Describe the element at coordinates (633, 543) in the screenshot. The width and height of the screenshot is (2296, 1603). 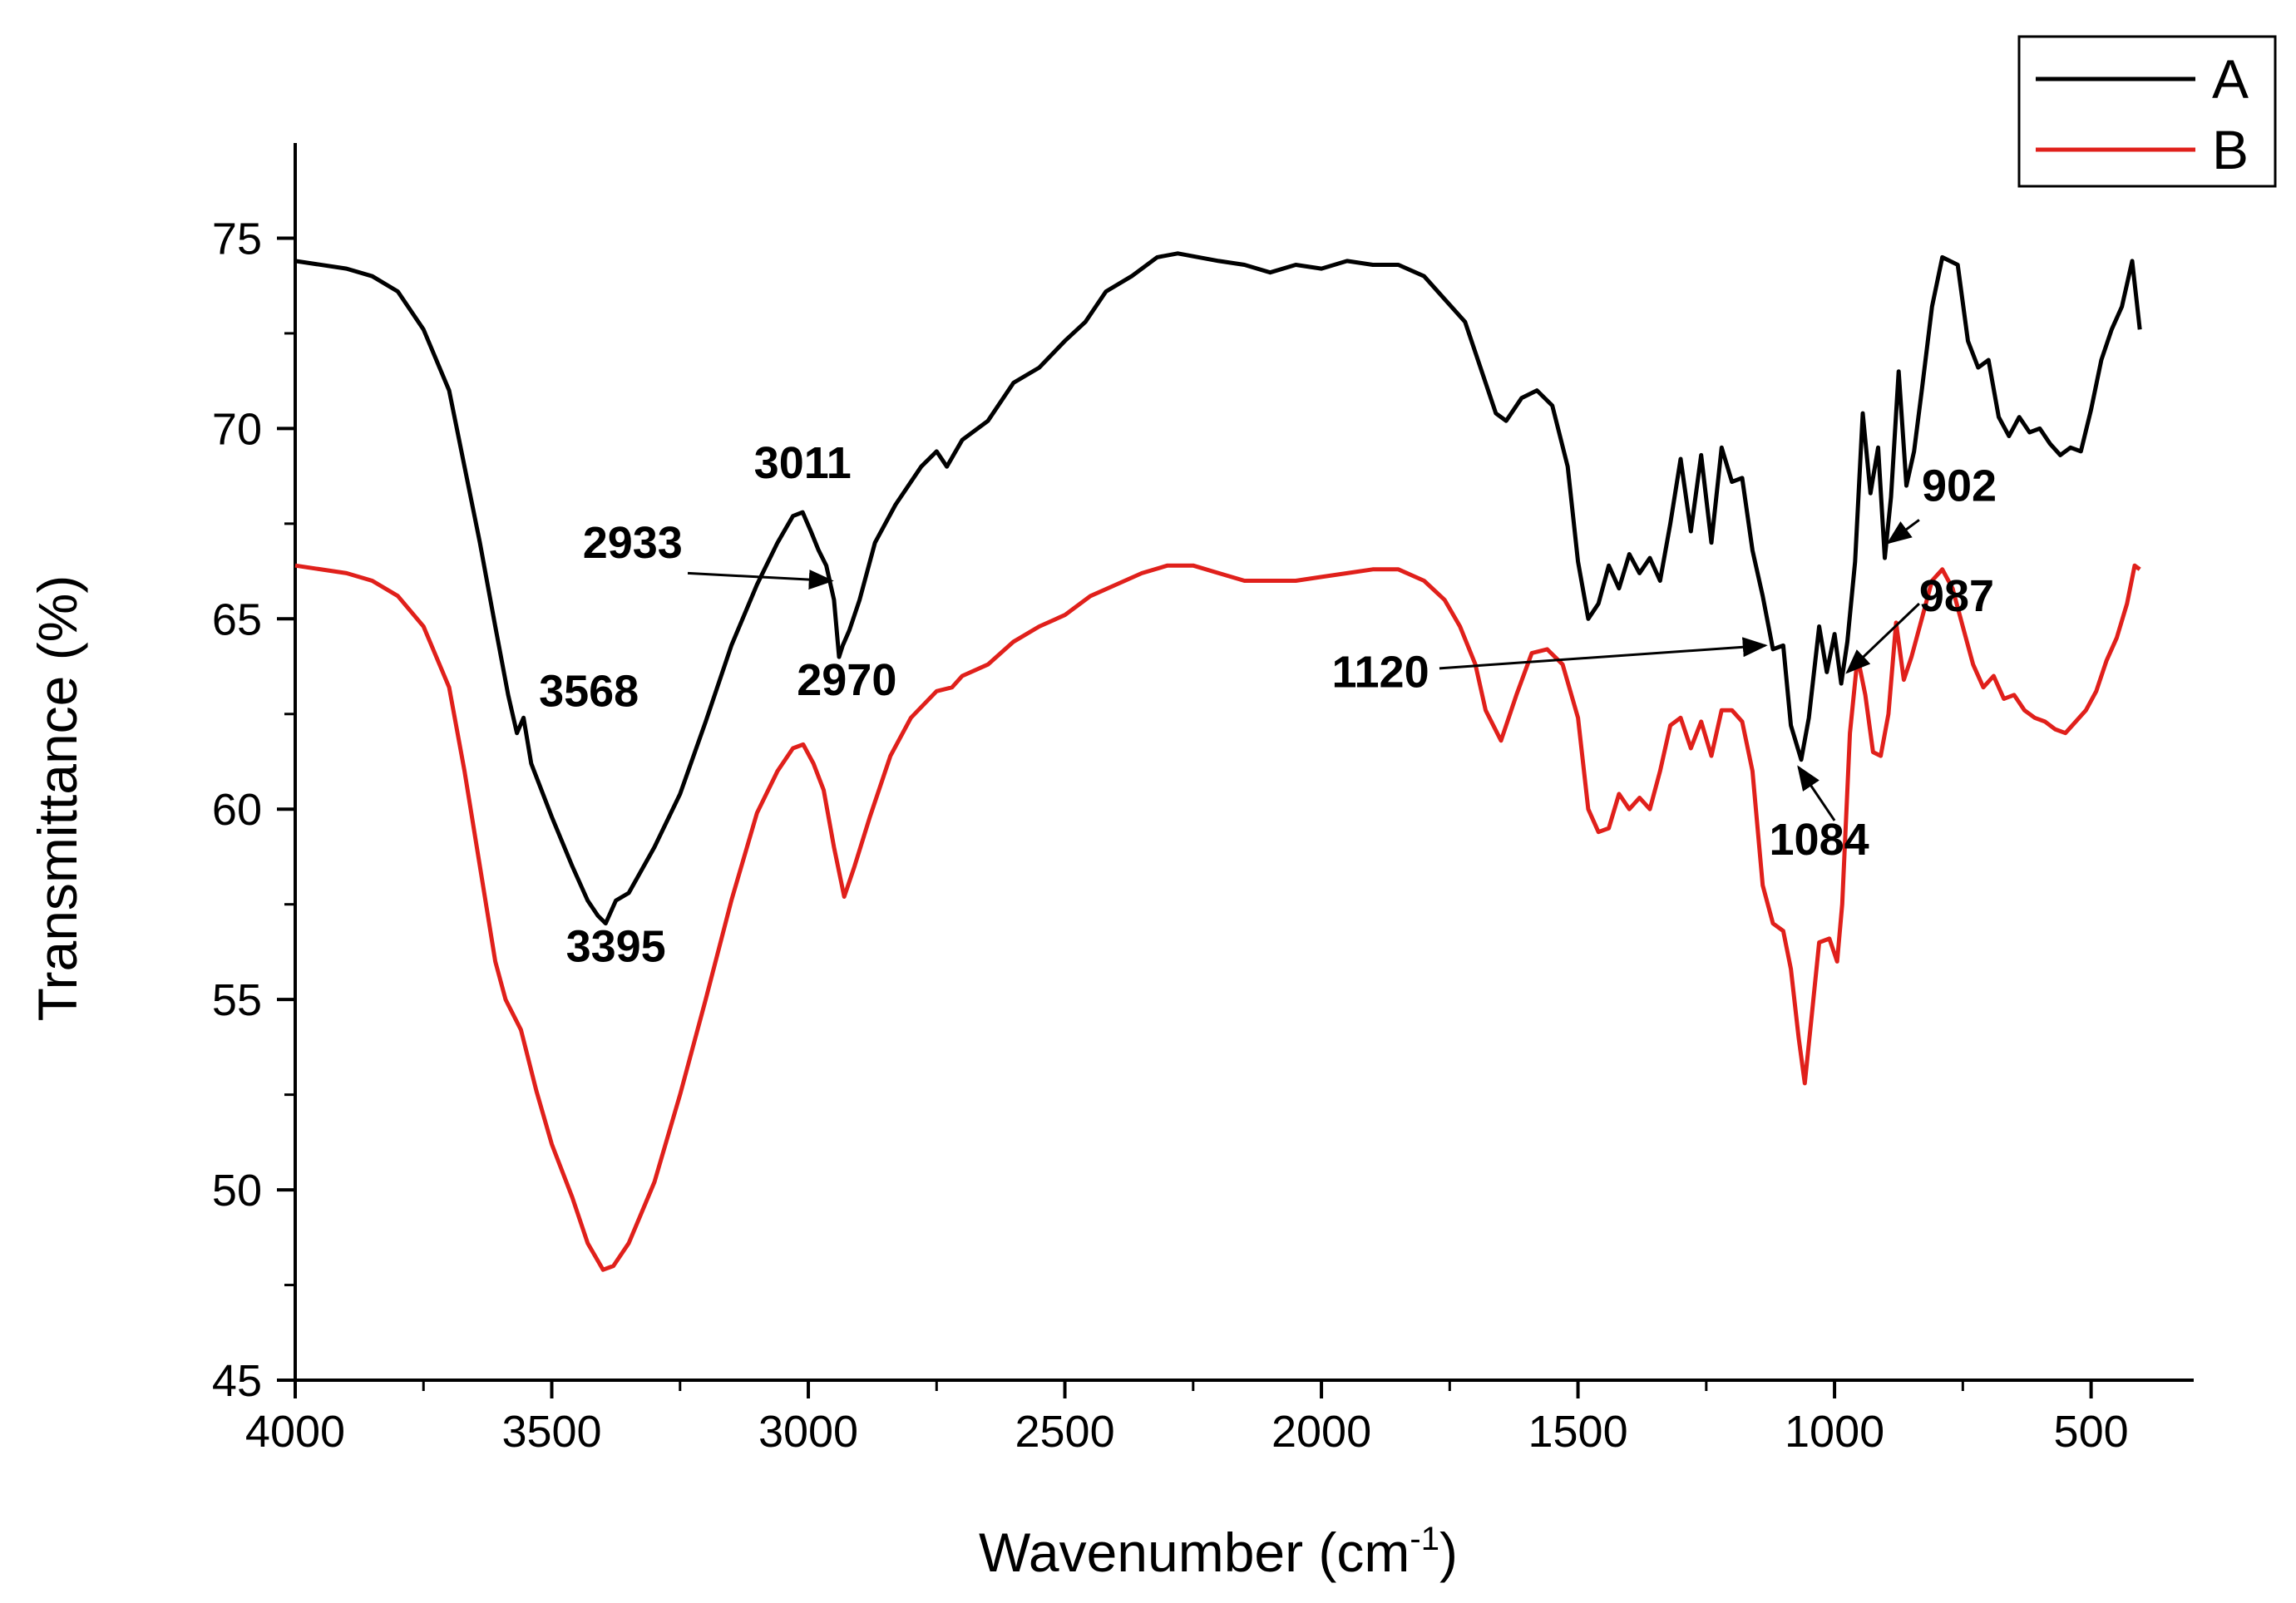
I see `peak-label: 2933` at that location.